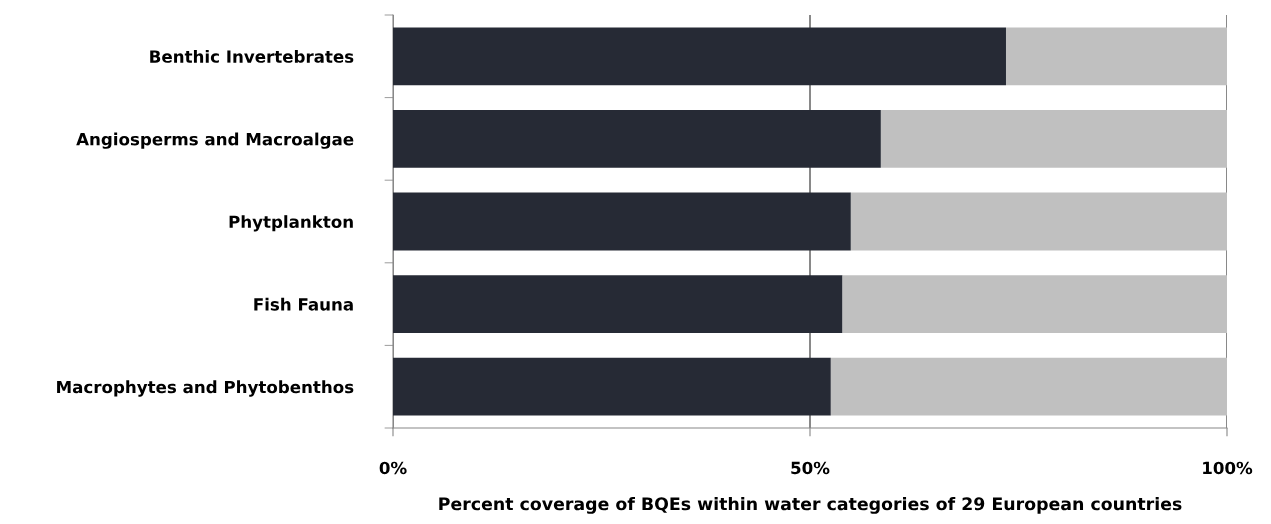 This screenshot has width=1271, height=524. Describe the element at coordinates (252, 56) in the screenshot. I see `y-tick-label: Benthic Invertebrates` at that location.